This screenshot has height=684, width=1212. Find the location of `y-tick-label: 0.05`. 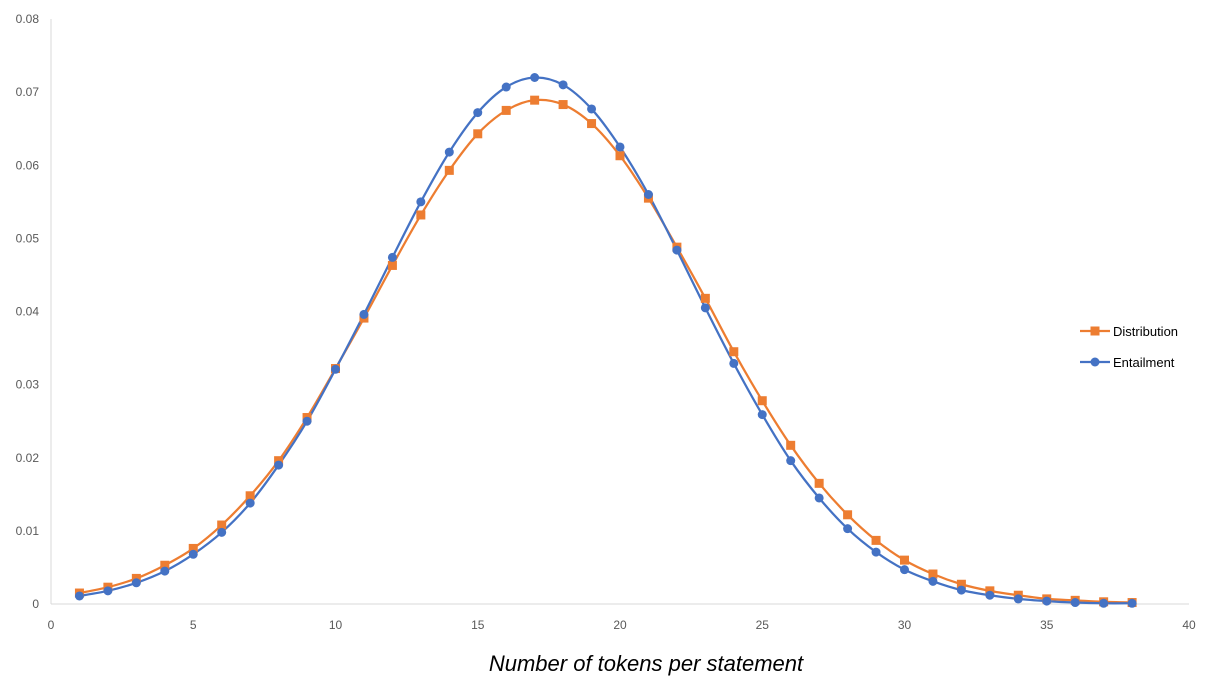

y-tick-label: 0.05 is located at coordinates (28, 238).